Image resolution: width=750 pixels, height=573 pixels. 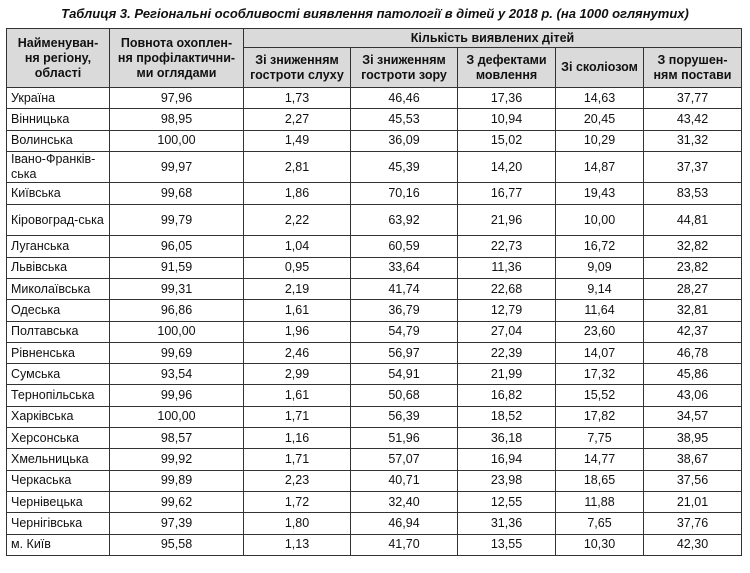 I want to click on cell-vision: 33,64, so click(x=404, y=267).